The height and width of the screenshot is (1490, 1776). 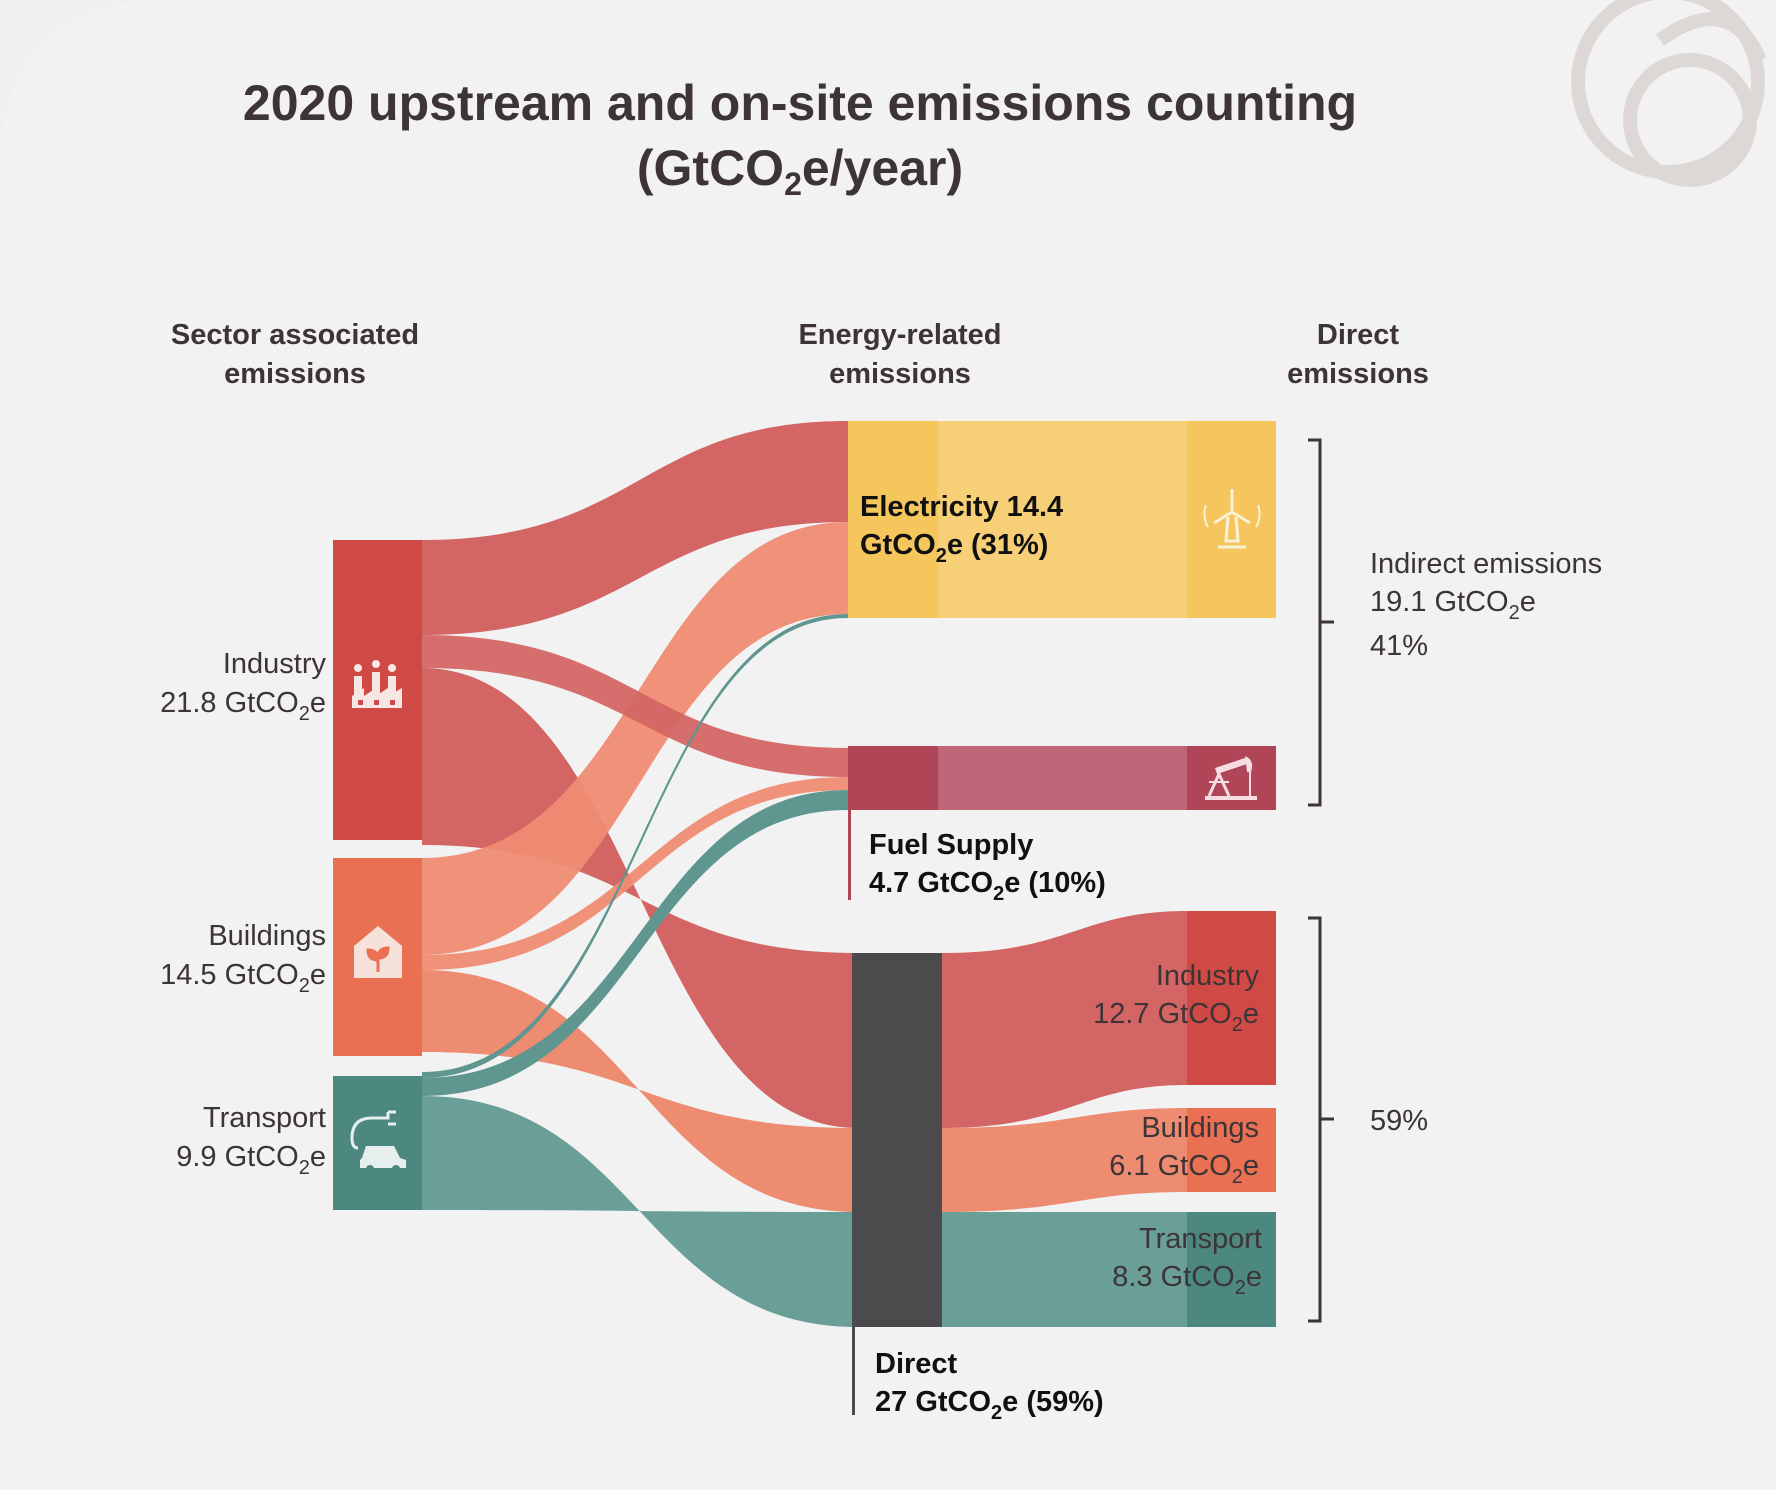 I want to click on source-label-buildings-value: 14.5 GtCO2e, so click(x=243, y=978).